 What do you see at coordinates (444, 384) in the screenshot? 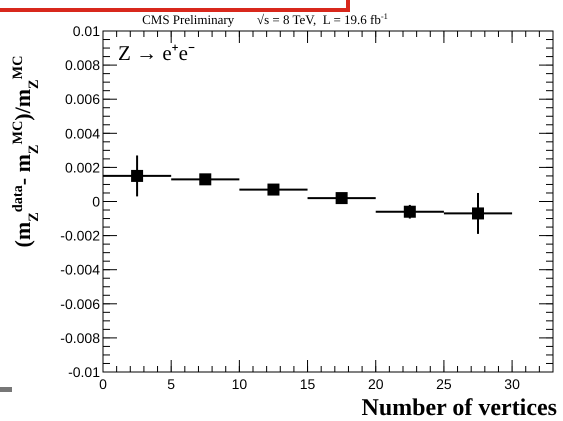
I see `x-tick-label: 25` at bounding box center [444, 384].